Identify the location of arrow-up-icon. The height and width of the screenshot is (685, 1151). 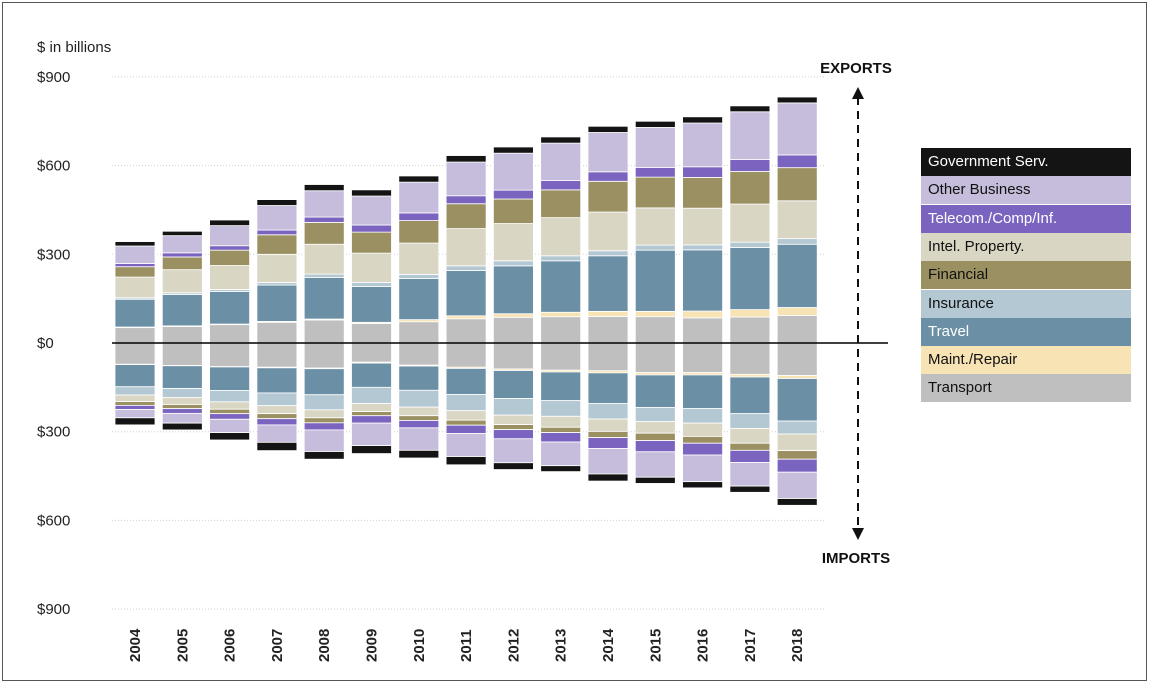
(858, 93).